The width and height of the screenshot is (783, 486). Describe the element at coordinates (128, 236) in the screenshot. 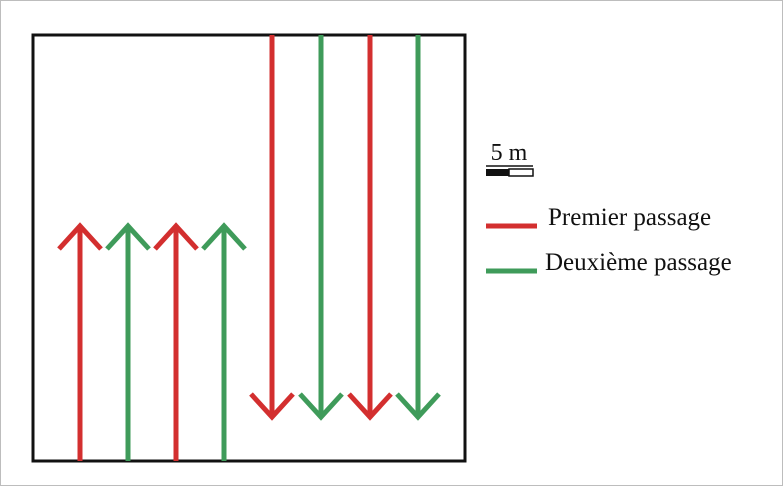

I see `upward-arrow-2-head` at that location.